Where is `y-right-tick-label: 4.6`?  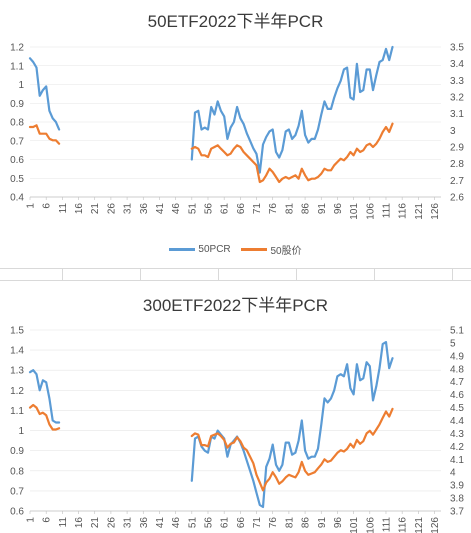
y-right-tick-label: 4.6 is located at coordinates (457, 395).